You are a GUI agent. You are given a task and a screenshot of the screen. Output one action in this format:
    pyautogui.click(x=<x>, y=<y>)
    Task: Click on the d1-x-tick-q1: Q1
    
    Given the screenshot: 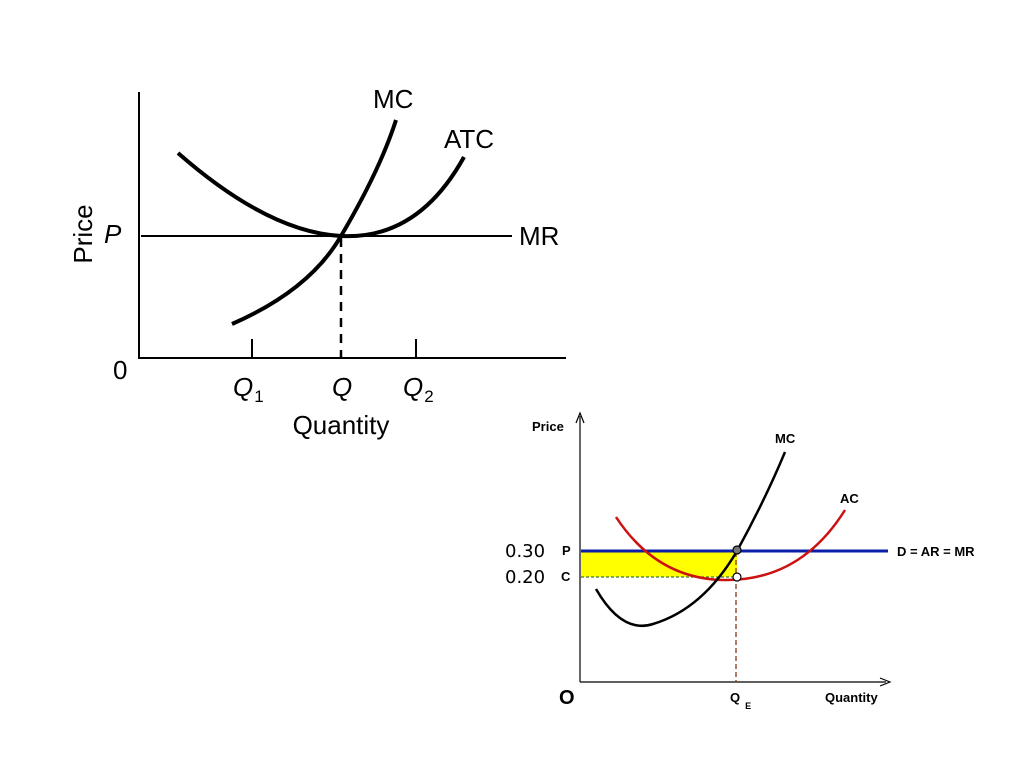 What is the action you would take?
    pyautogui.click(x=248, y=389)
    